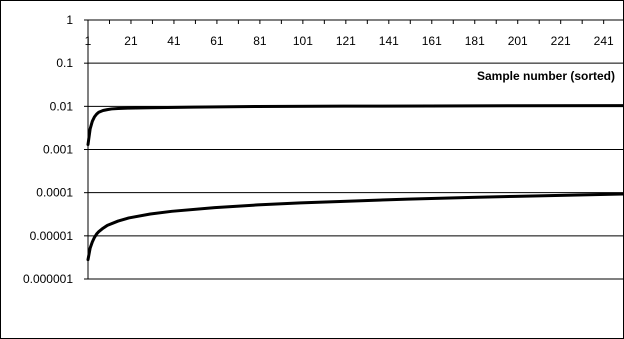 Image resolution: width=624 pixels, height=339 pixels. Describe the element at coordinates (217, 41) in the screenshot. I see `x-tick-label-3: 61` at that location.